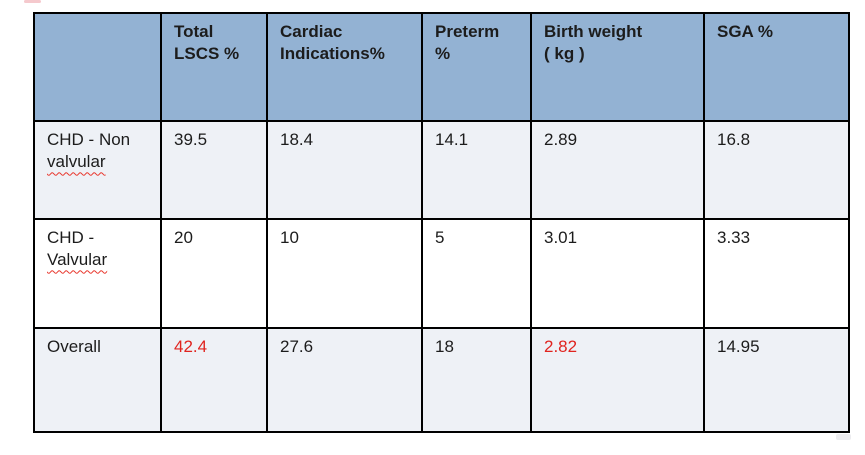 This screenshot has width=865, height=455. I want to click on row-label-text: Overall, so click(74, 346).